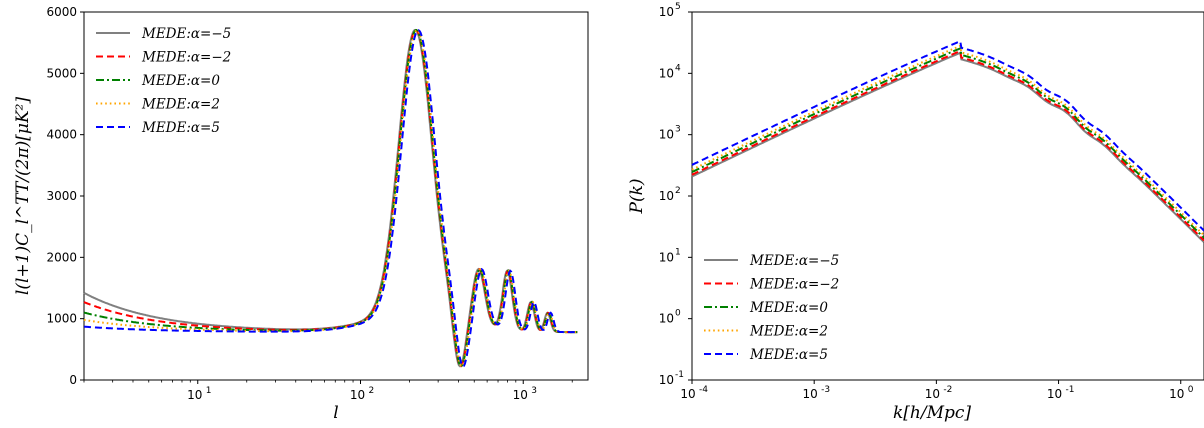 This screenshot has width=1204, height=428. What do you see at coordinates (534, 391) in the screenshot?
I see `left-x-tick-exponent: 3` at bounding box center [534, 391].